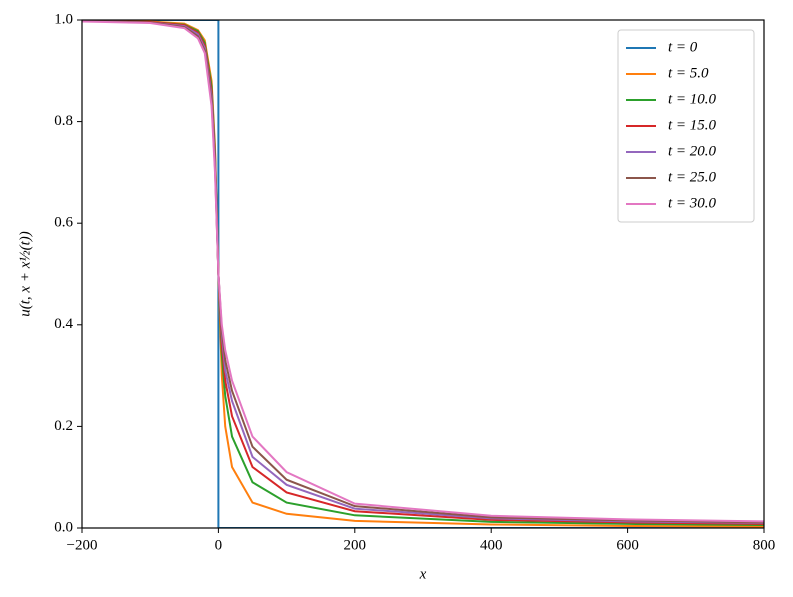  What do you see at coordinates (692, 99) in the screenshot?
I see `legend-label: t = 10.0` at bounding box center [692, 99].